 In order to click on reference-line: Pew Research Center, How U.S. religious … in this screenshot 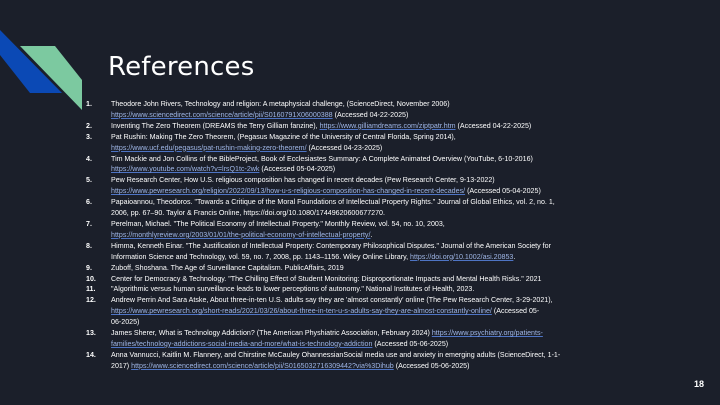, I will do `click(378, 180)`.